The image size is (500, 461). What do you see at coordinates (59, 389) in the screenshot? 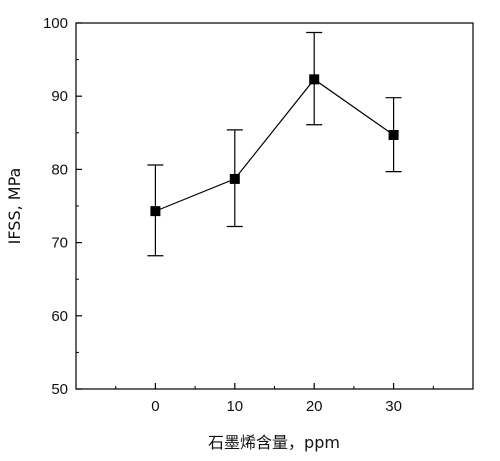
I see `y-tick-label: 50` at bounding box center [59, 389].